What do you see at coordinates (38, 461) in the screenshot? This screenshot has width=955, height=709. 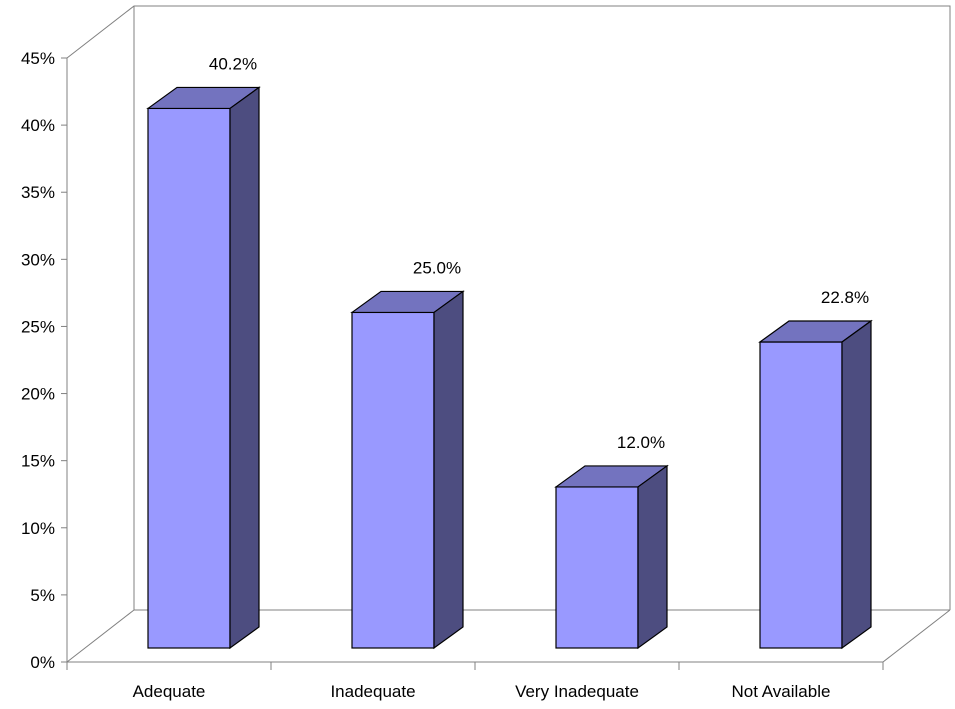 I see `y-tick-label: 15%` at bounding box center [38, 461].